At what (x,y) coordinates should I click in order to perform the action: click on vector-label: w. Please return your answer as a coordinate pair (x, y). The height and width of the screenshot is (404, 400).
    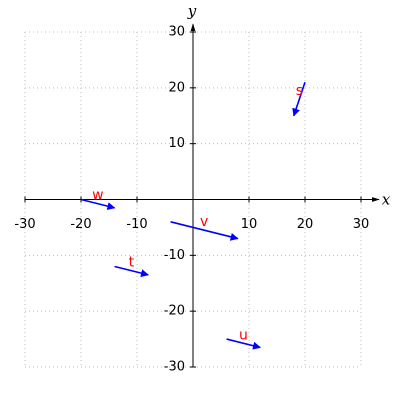
    Looking at the image, I should click on (97, 196).